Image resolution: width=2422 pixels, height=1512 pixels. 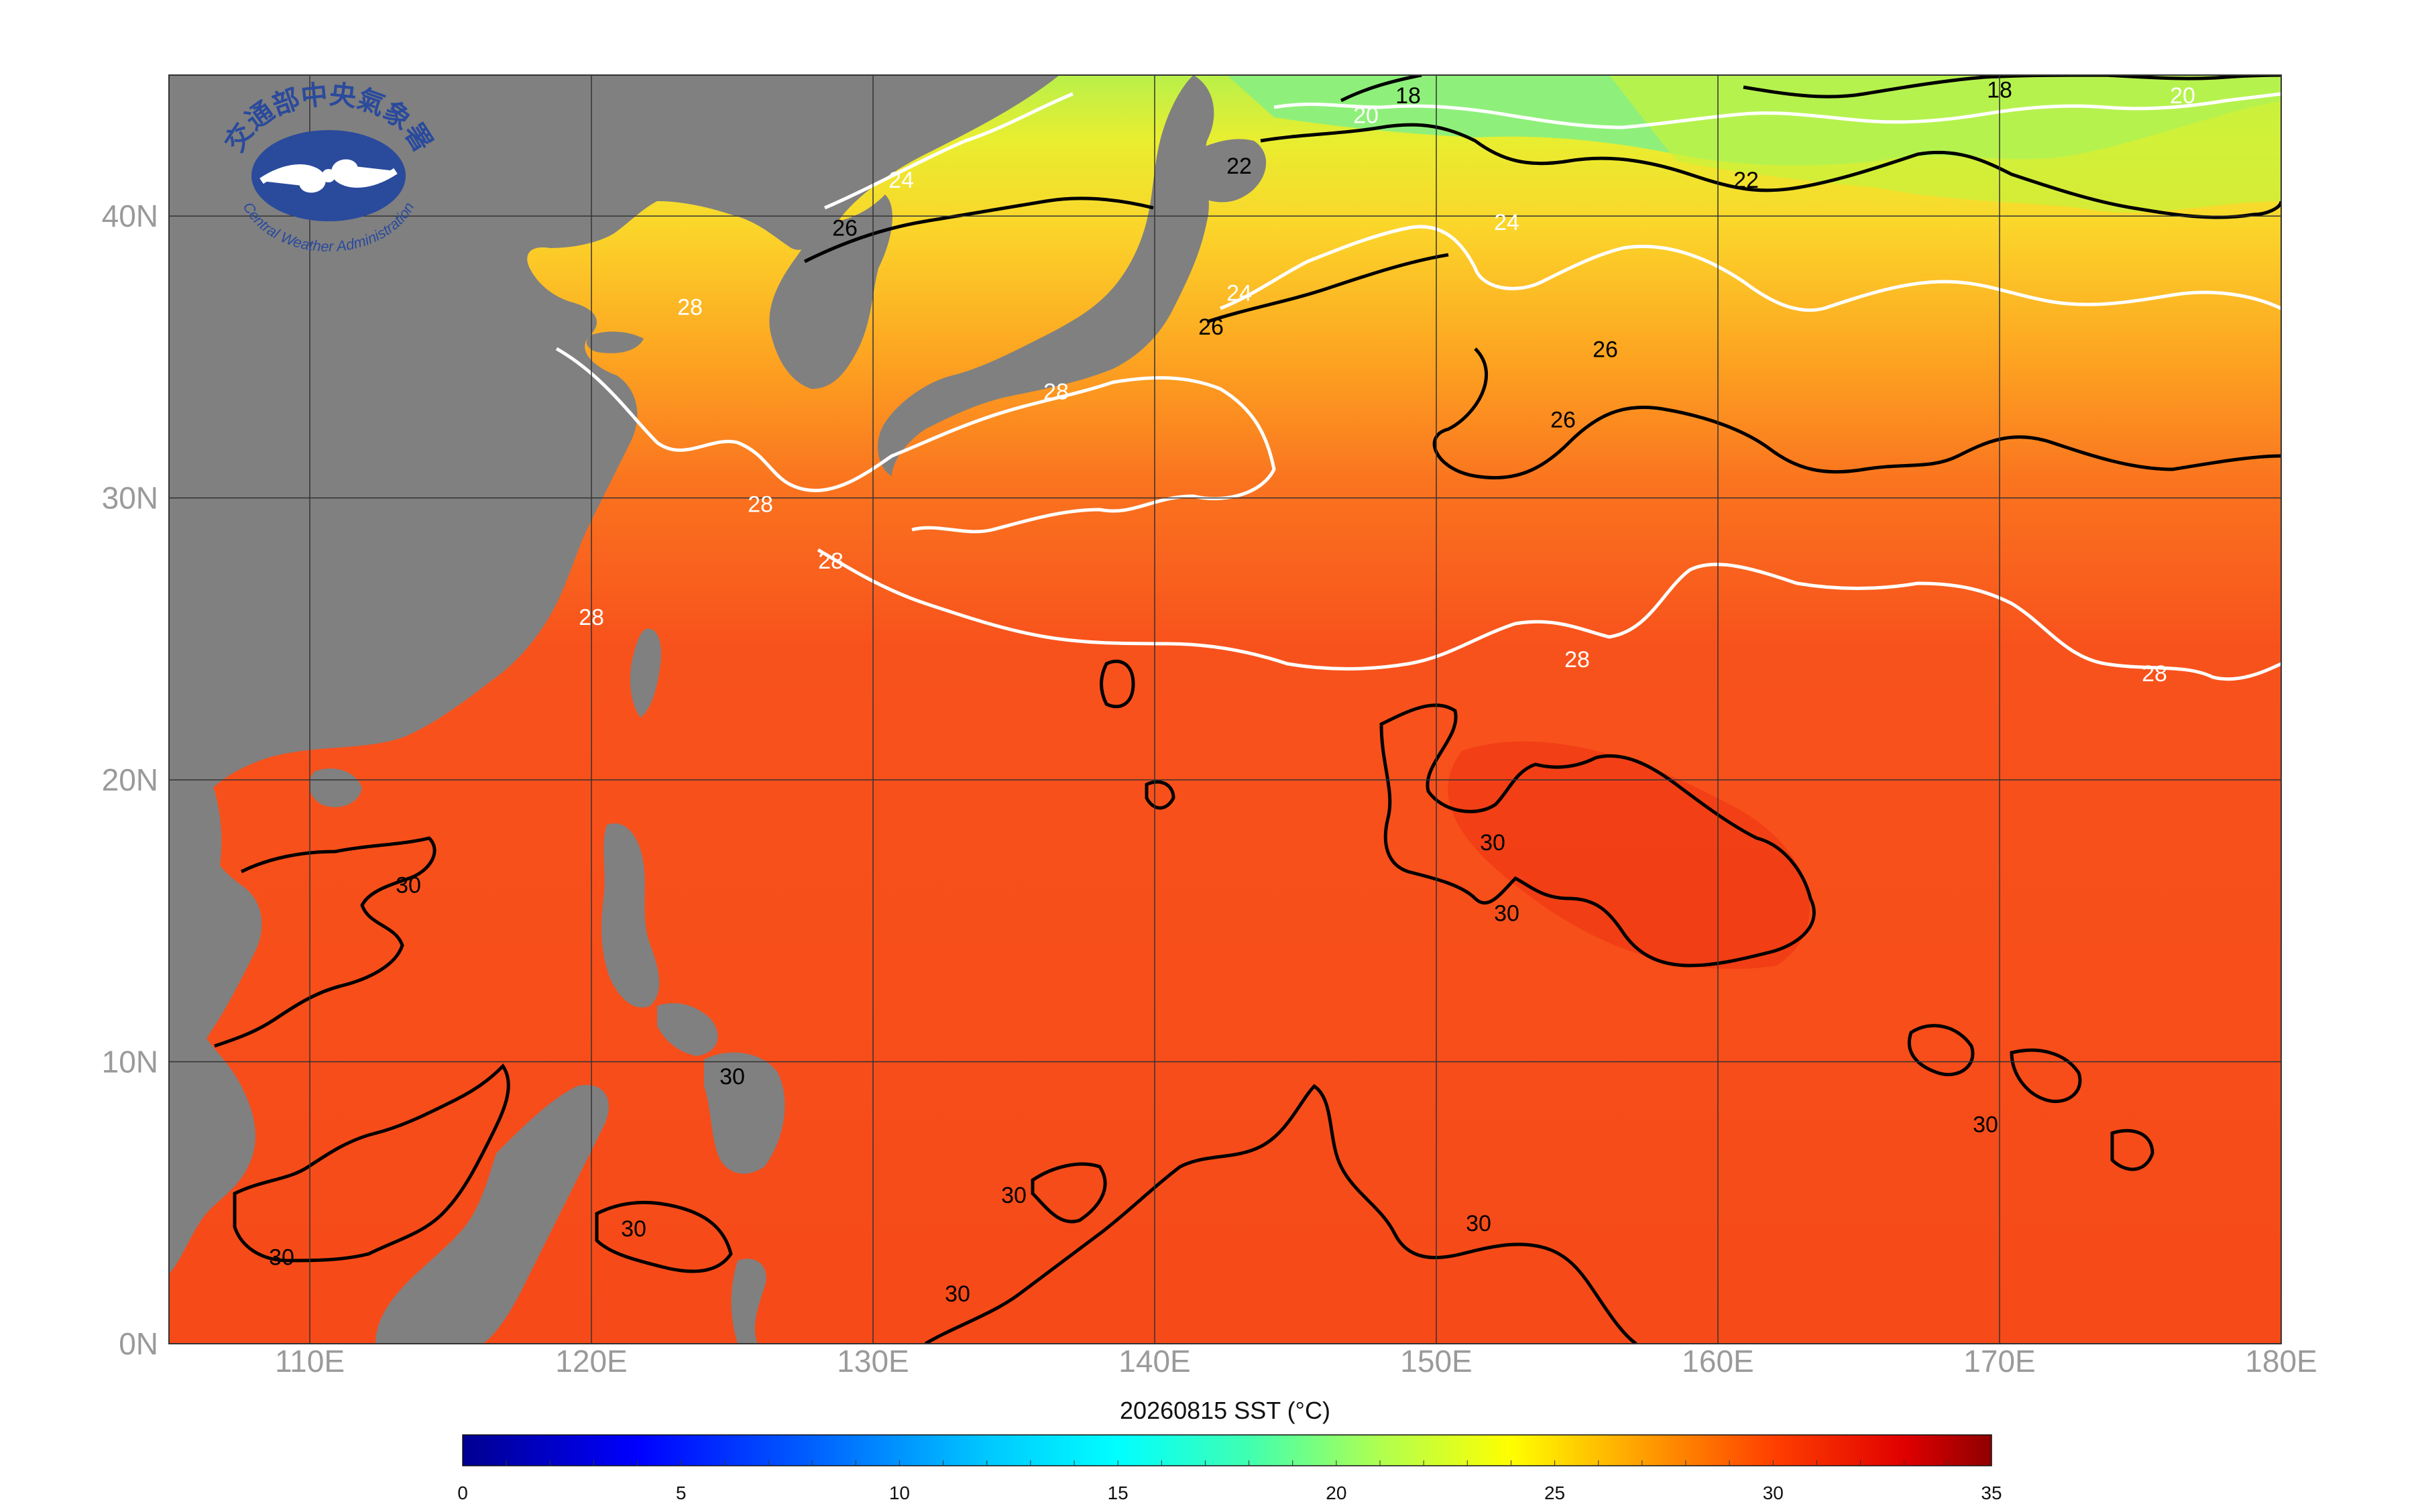 I want to click on logo-dot-icon, so click(x=328, y=176).